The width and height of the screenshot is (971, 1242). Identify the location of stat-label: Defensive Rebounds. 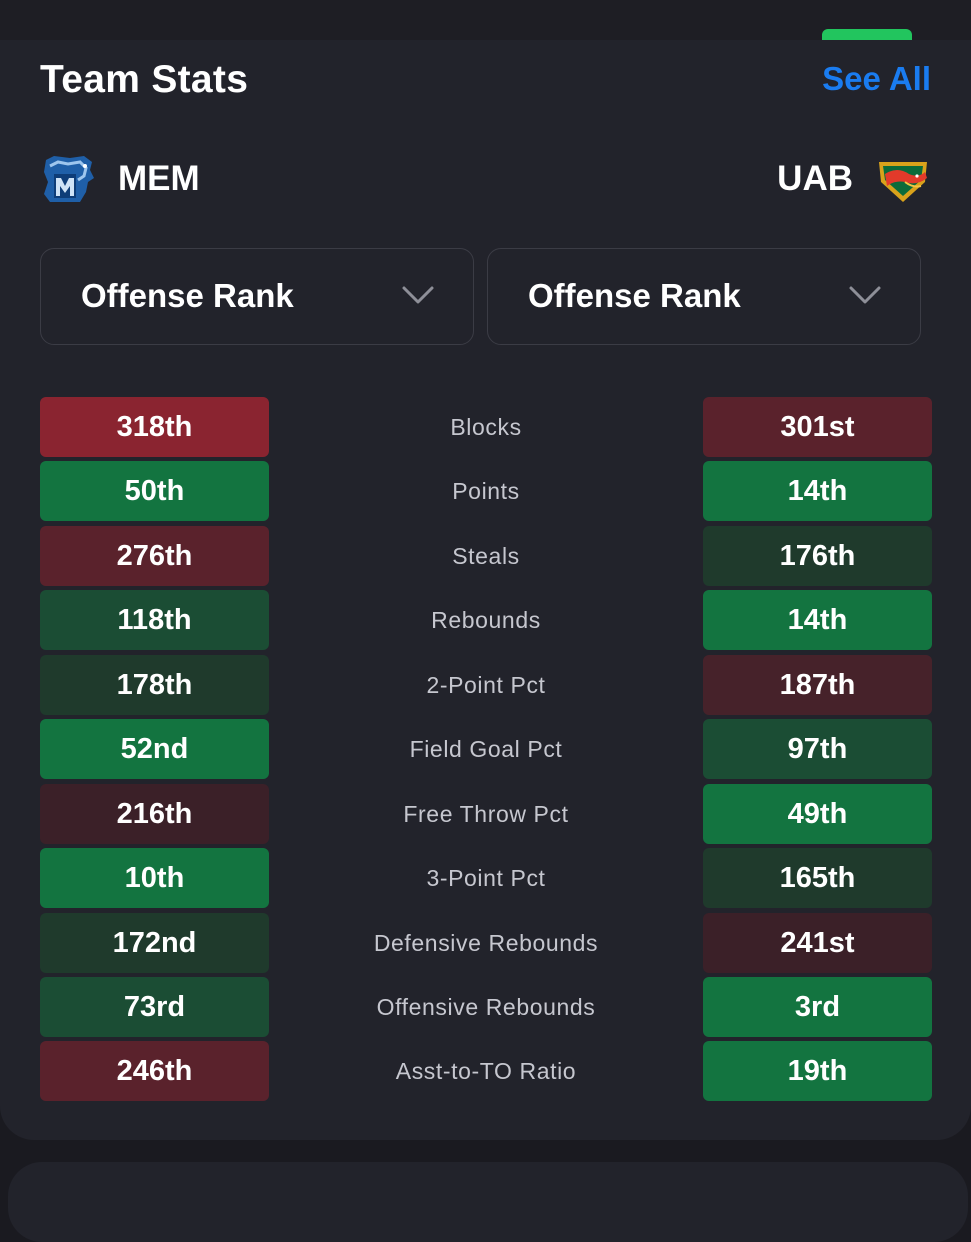
(486, 942).